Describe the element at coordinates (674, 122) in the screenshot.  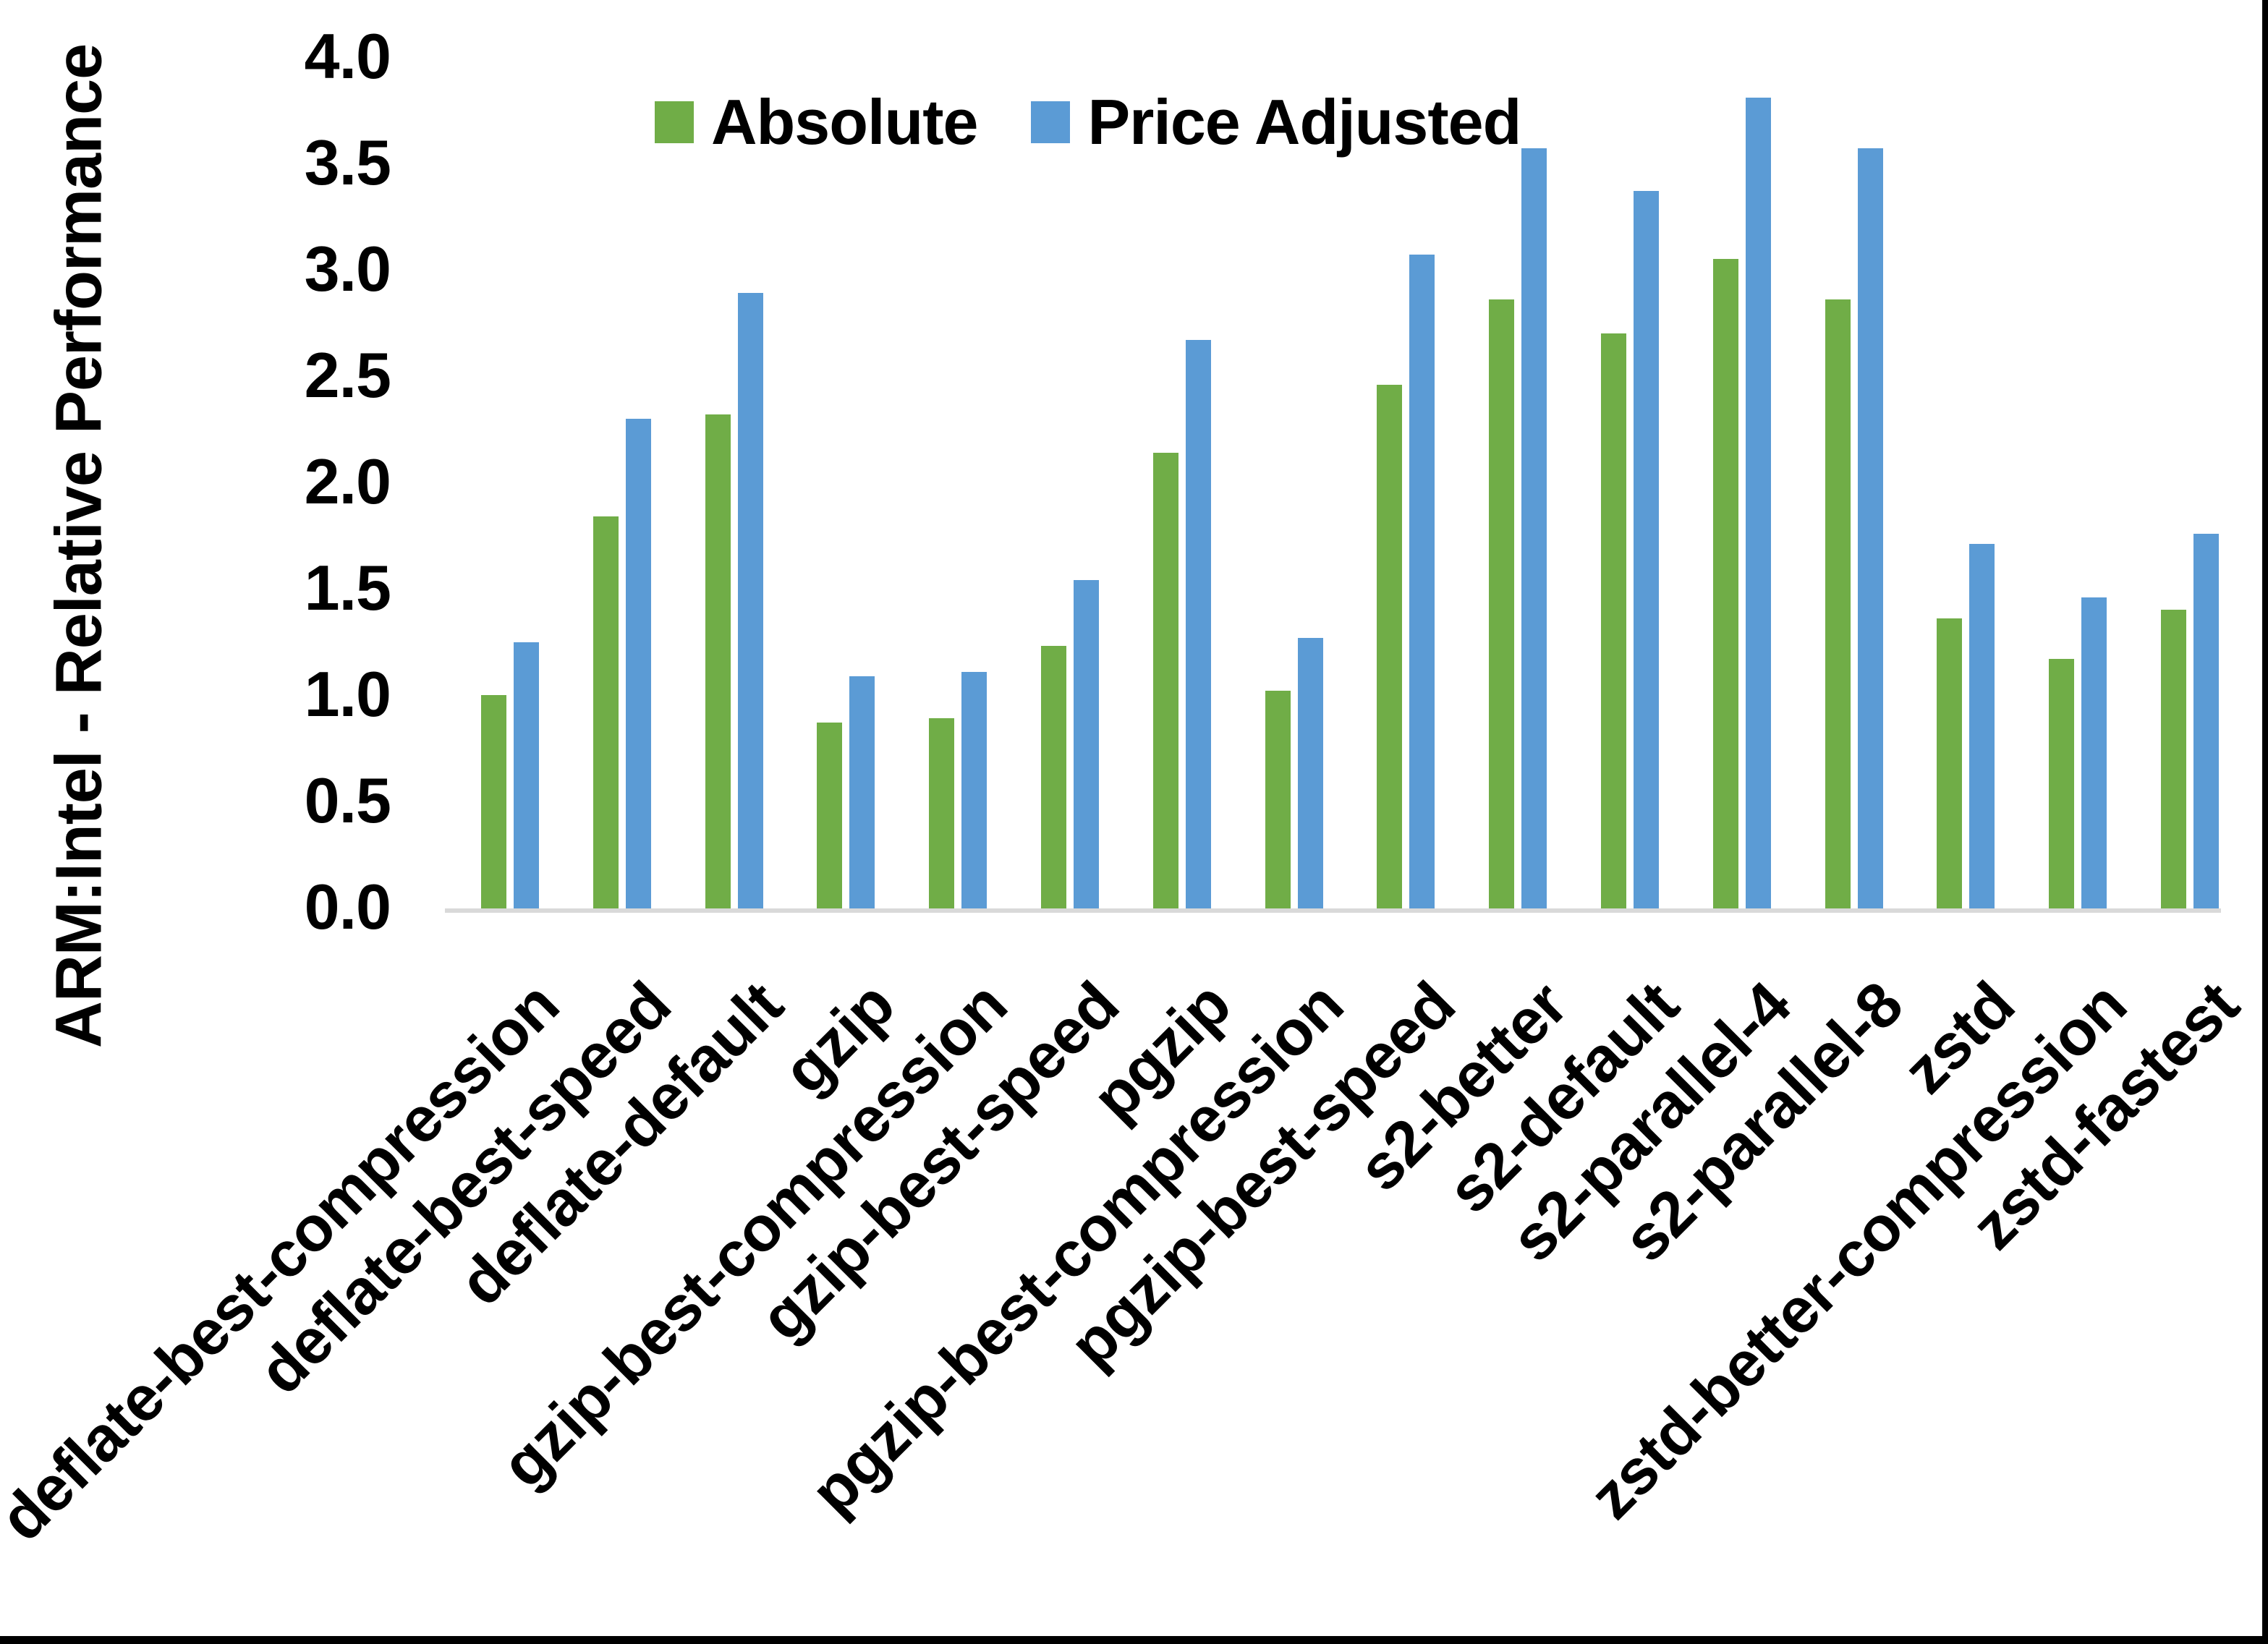
I see `legend-swatch-absolute` at that location.